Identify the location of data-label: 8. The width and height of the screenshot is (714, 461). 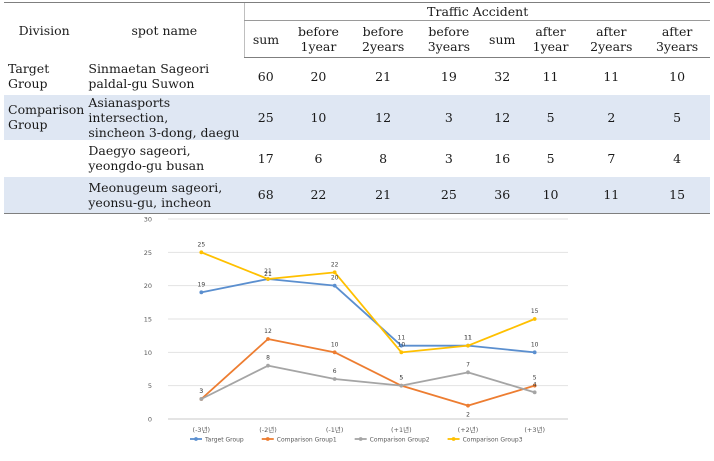
(268, 358).